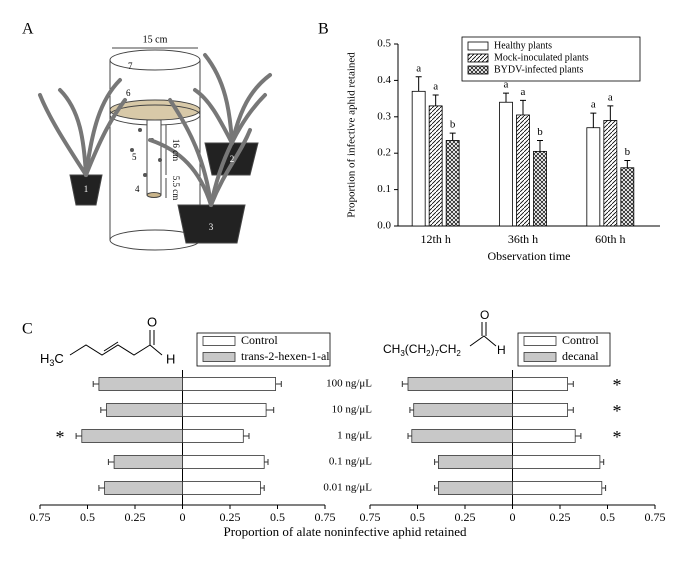 This screenshot has height=573, width=680. I want to click on formula-part: 7, so click(437, 353).